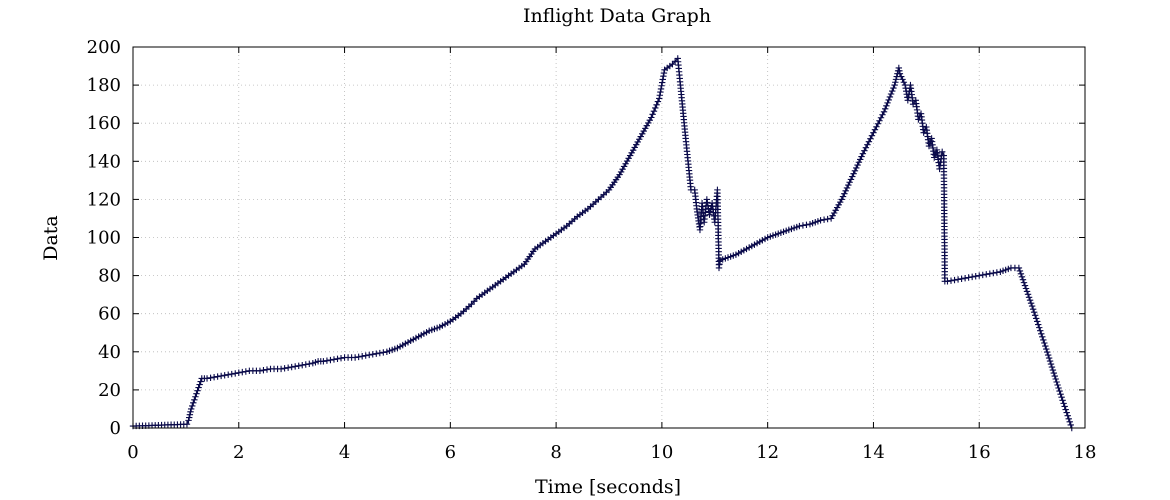 The image size is (1170, 500). What do you see at coordinates (104, 85) in the screenshot?
I see `y-tick-label: 180` at bounding box center [104, 85].